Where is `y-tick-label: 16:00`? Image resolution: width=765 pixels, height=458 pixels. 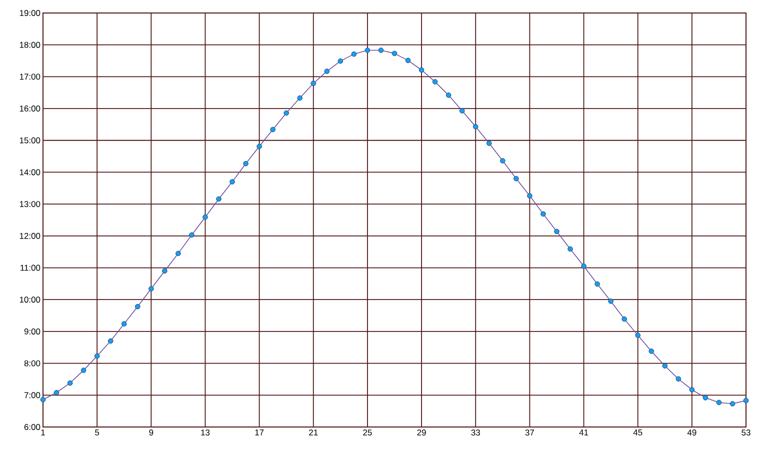
y-tick-label: 16:00 is located at coordinates (30, 109).